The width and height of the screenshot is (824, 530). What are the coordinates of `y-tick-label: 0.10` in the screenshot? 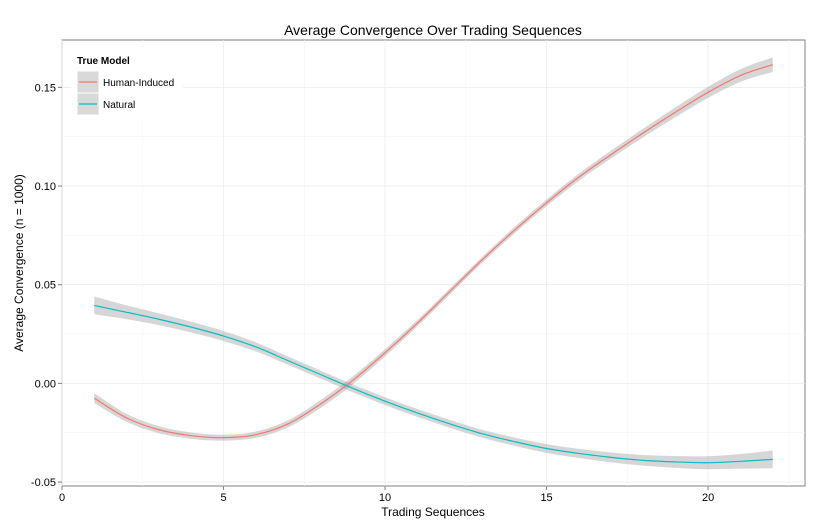 It's located at (45, 187).